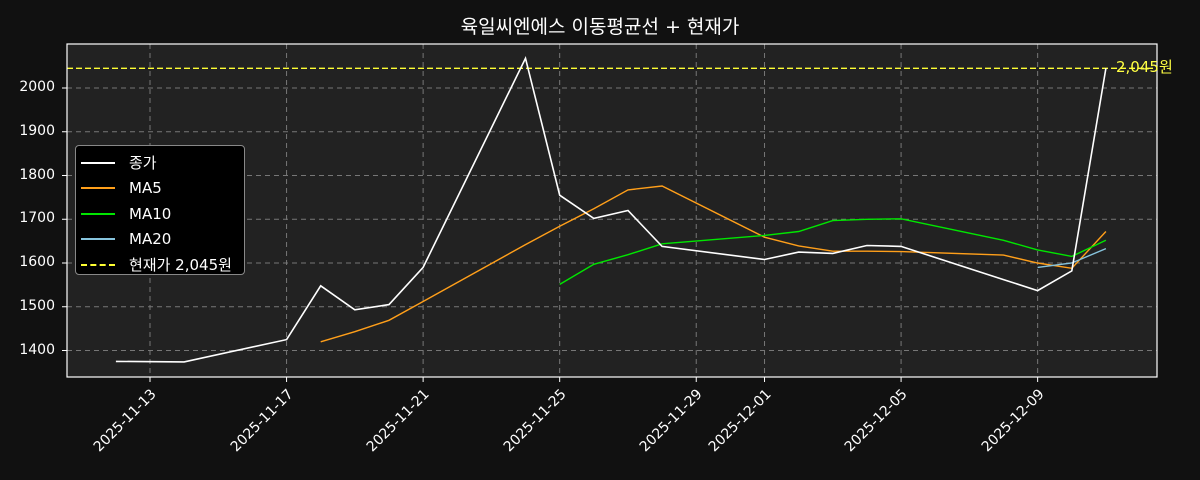 The image size is (1200, 480). What do you see at coordinates (37, 218) in the screenshot?
I see `y-tick-label: 1700` at bounding box center [37, 218].